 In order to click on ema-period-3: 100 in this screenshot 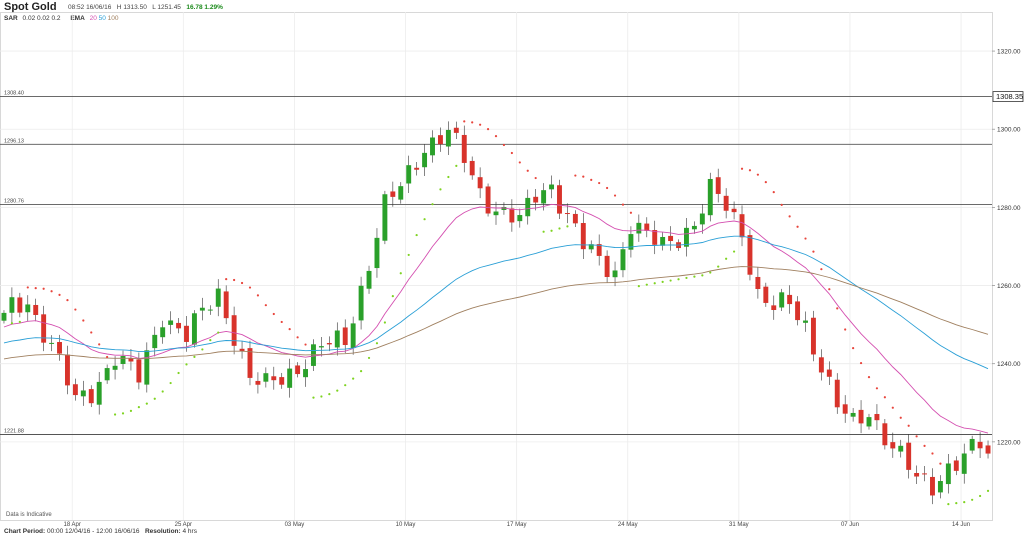, I will do `click(113, 18)`.